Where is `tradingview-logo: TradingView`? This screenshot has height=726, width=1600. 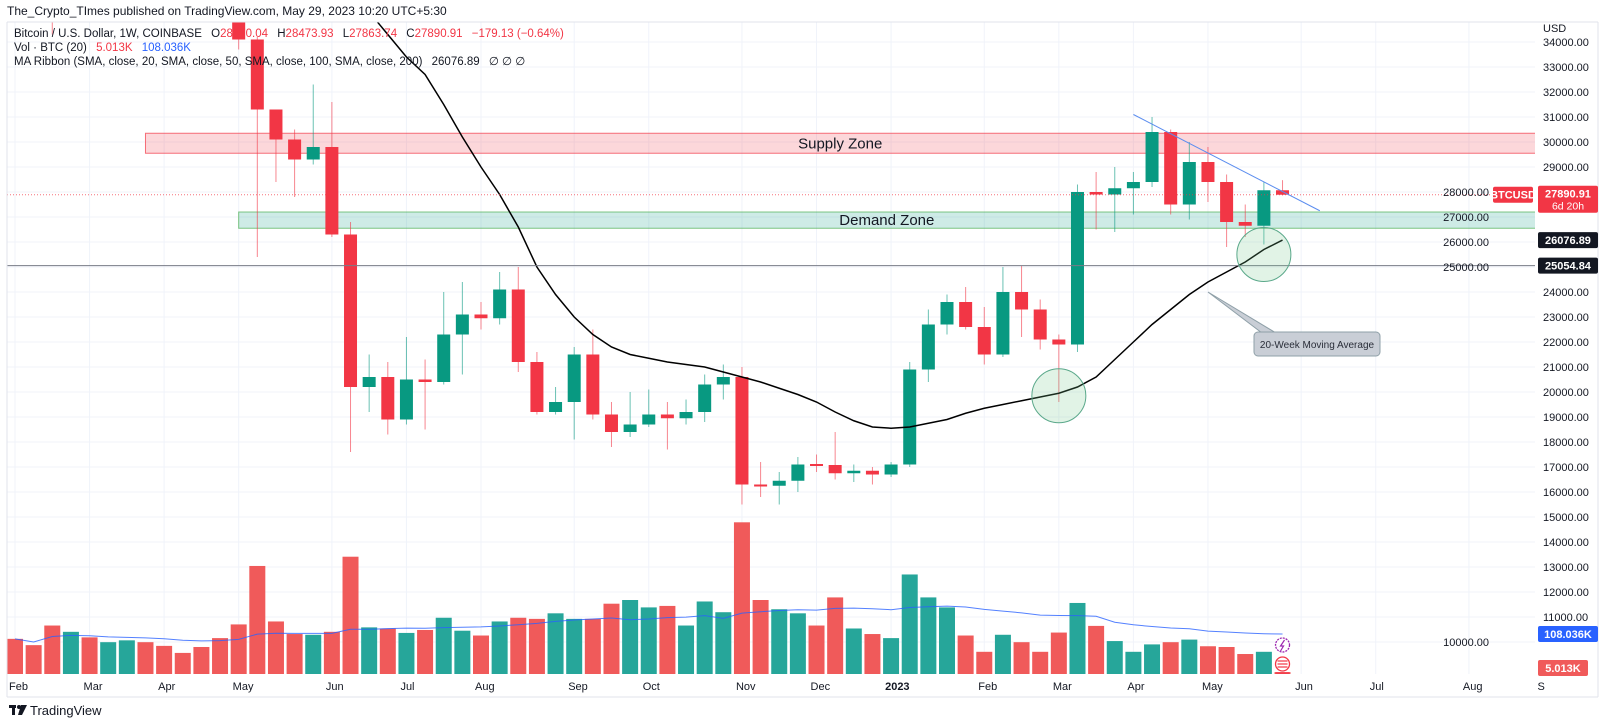
tradingview-logo: TradingView is located at coordinates (55, 710).